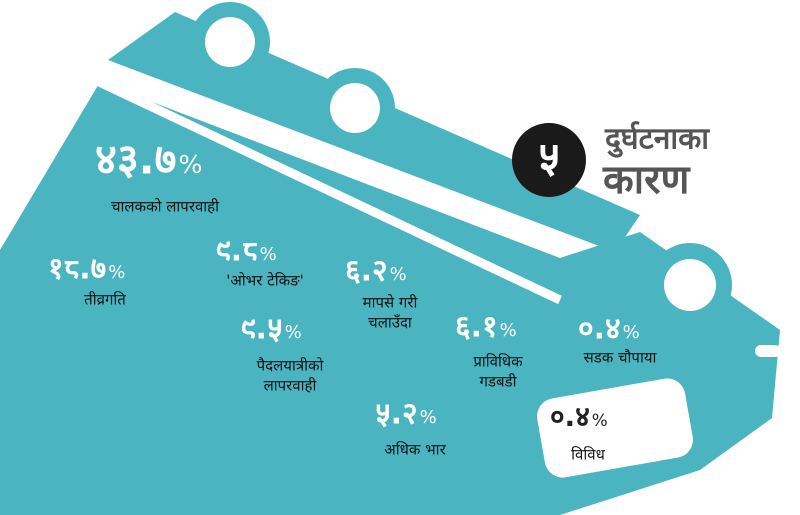 Image resolution: width=800 pixels, height=515 pixels. I want to click on cause-value: ६.२, so click(366, 271).